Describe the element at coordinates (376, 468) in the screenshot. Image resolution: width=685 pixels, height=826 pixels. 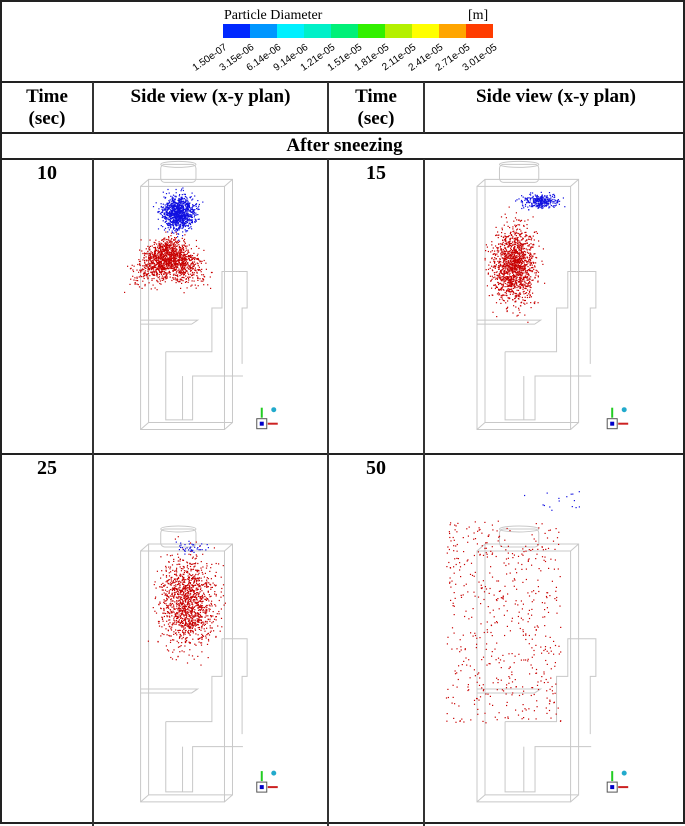
I see `time-value: 50` at that location.